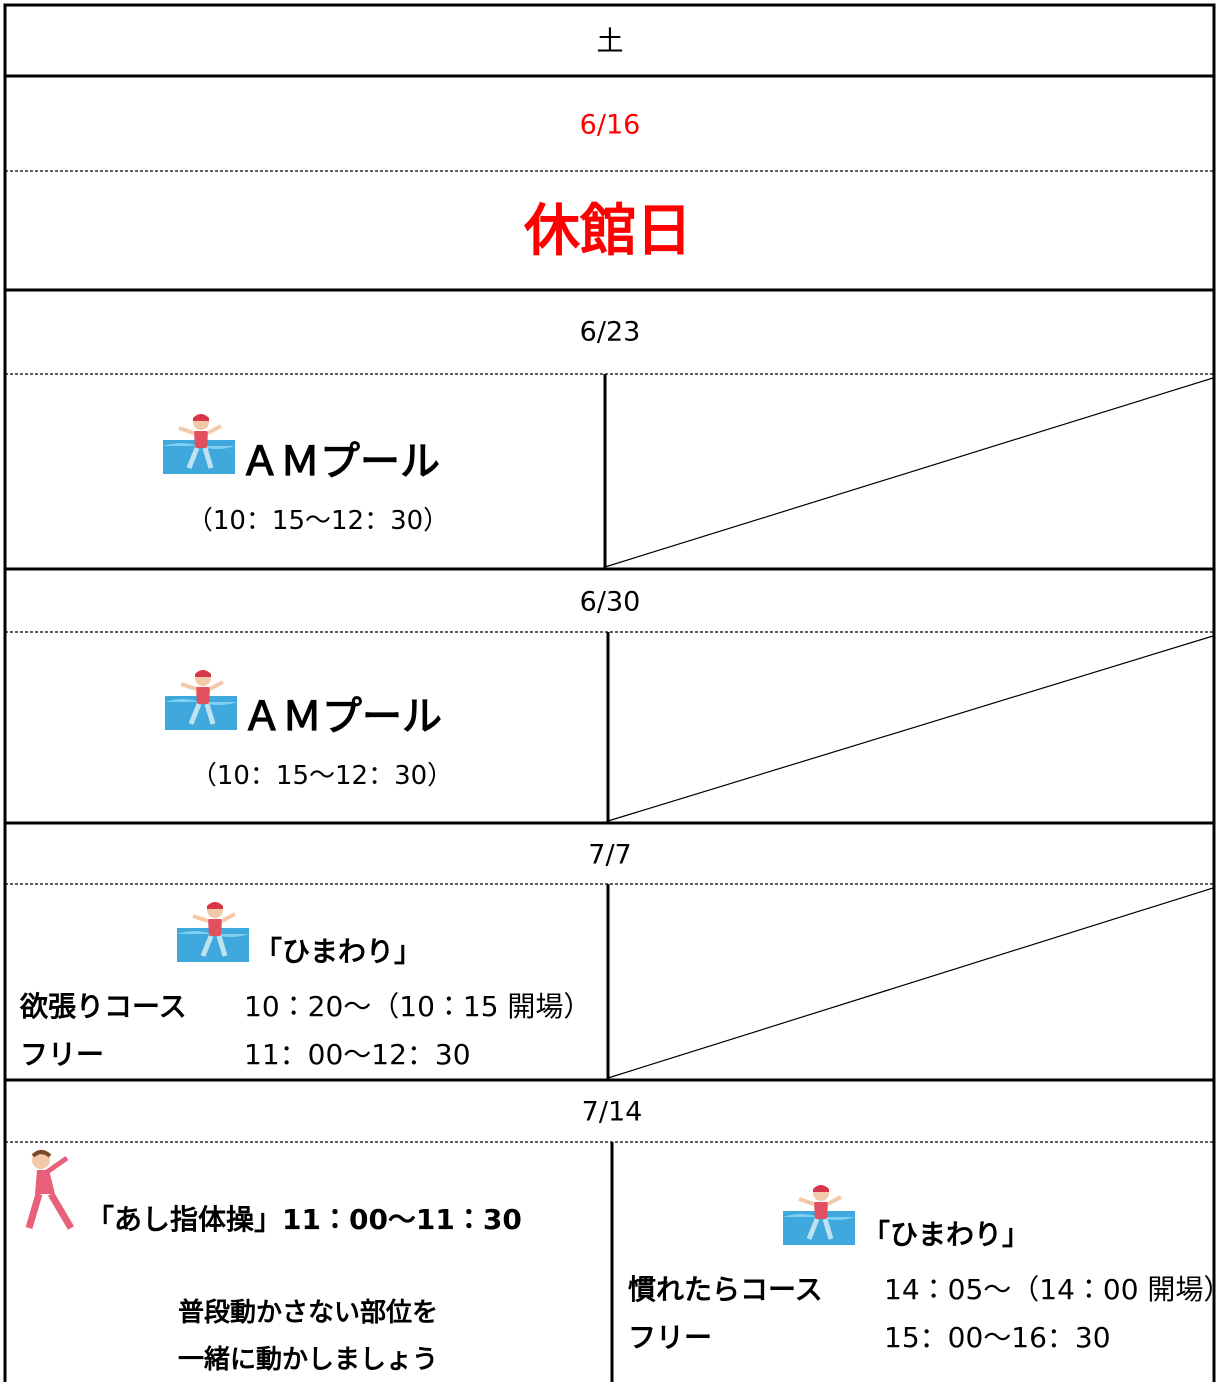  Describe the element at coordinates (304, 1219) in the screenshot. I see `program-title: 「あし指体操」11：00〜11：30` at that location.